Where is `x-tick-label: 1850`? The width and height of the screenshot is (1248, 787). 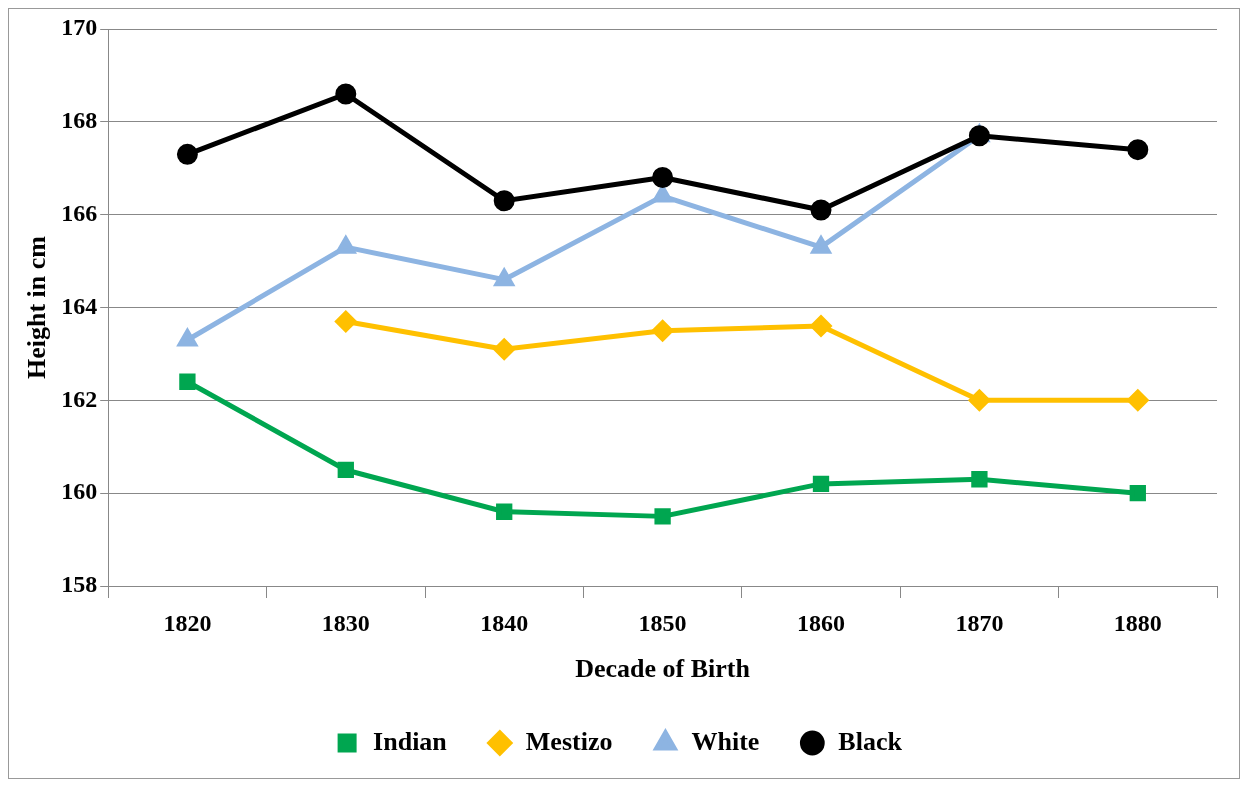 x-tick-label: 1850 is located at coordinates (662, 622).